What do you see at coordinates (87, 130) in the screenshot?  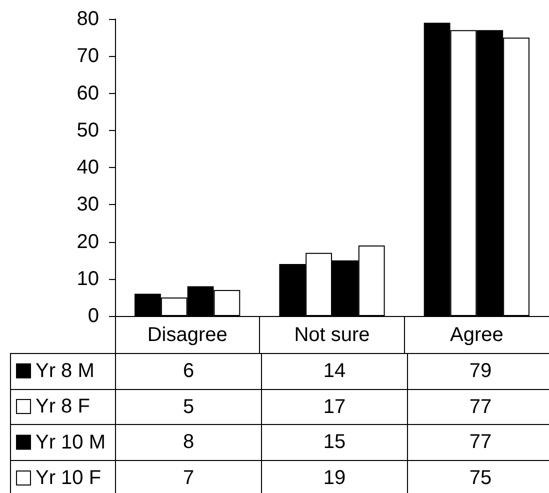 I see `y-tick-label: 50` at bounding box center [87, 130].